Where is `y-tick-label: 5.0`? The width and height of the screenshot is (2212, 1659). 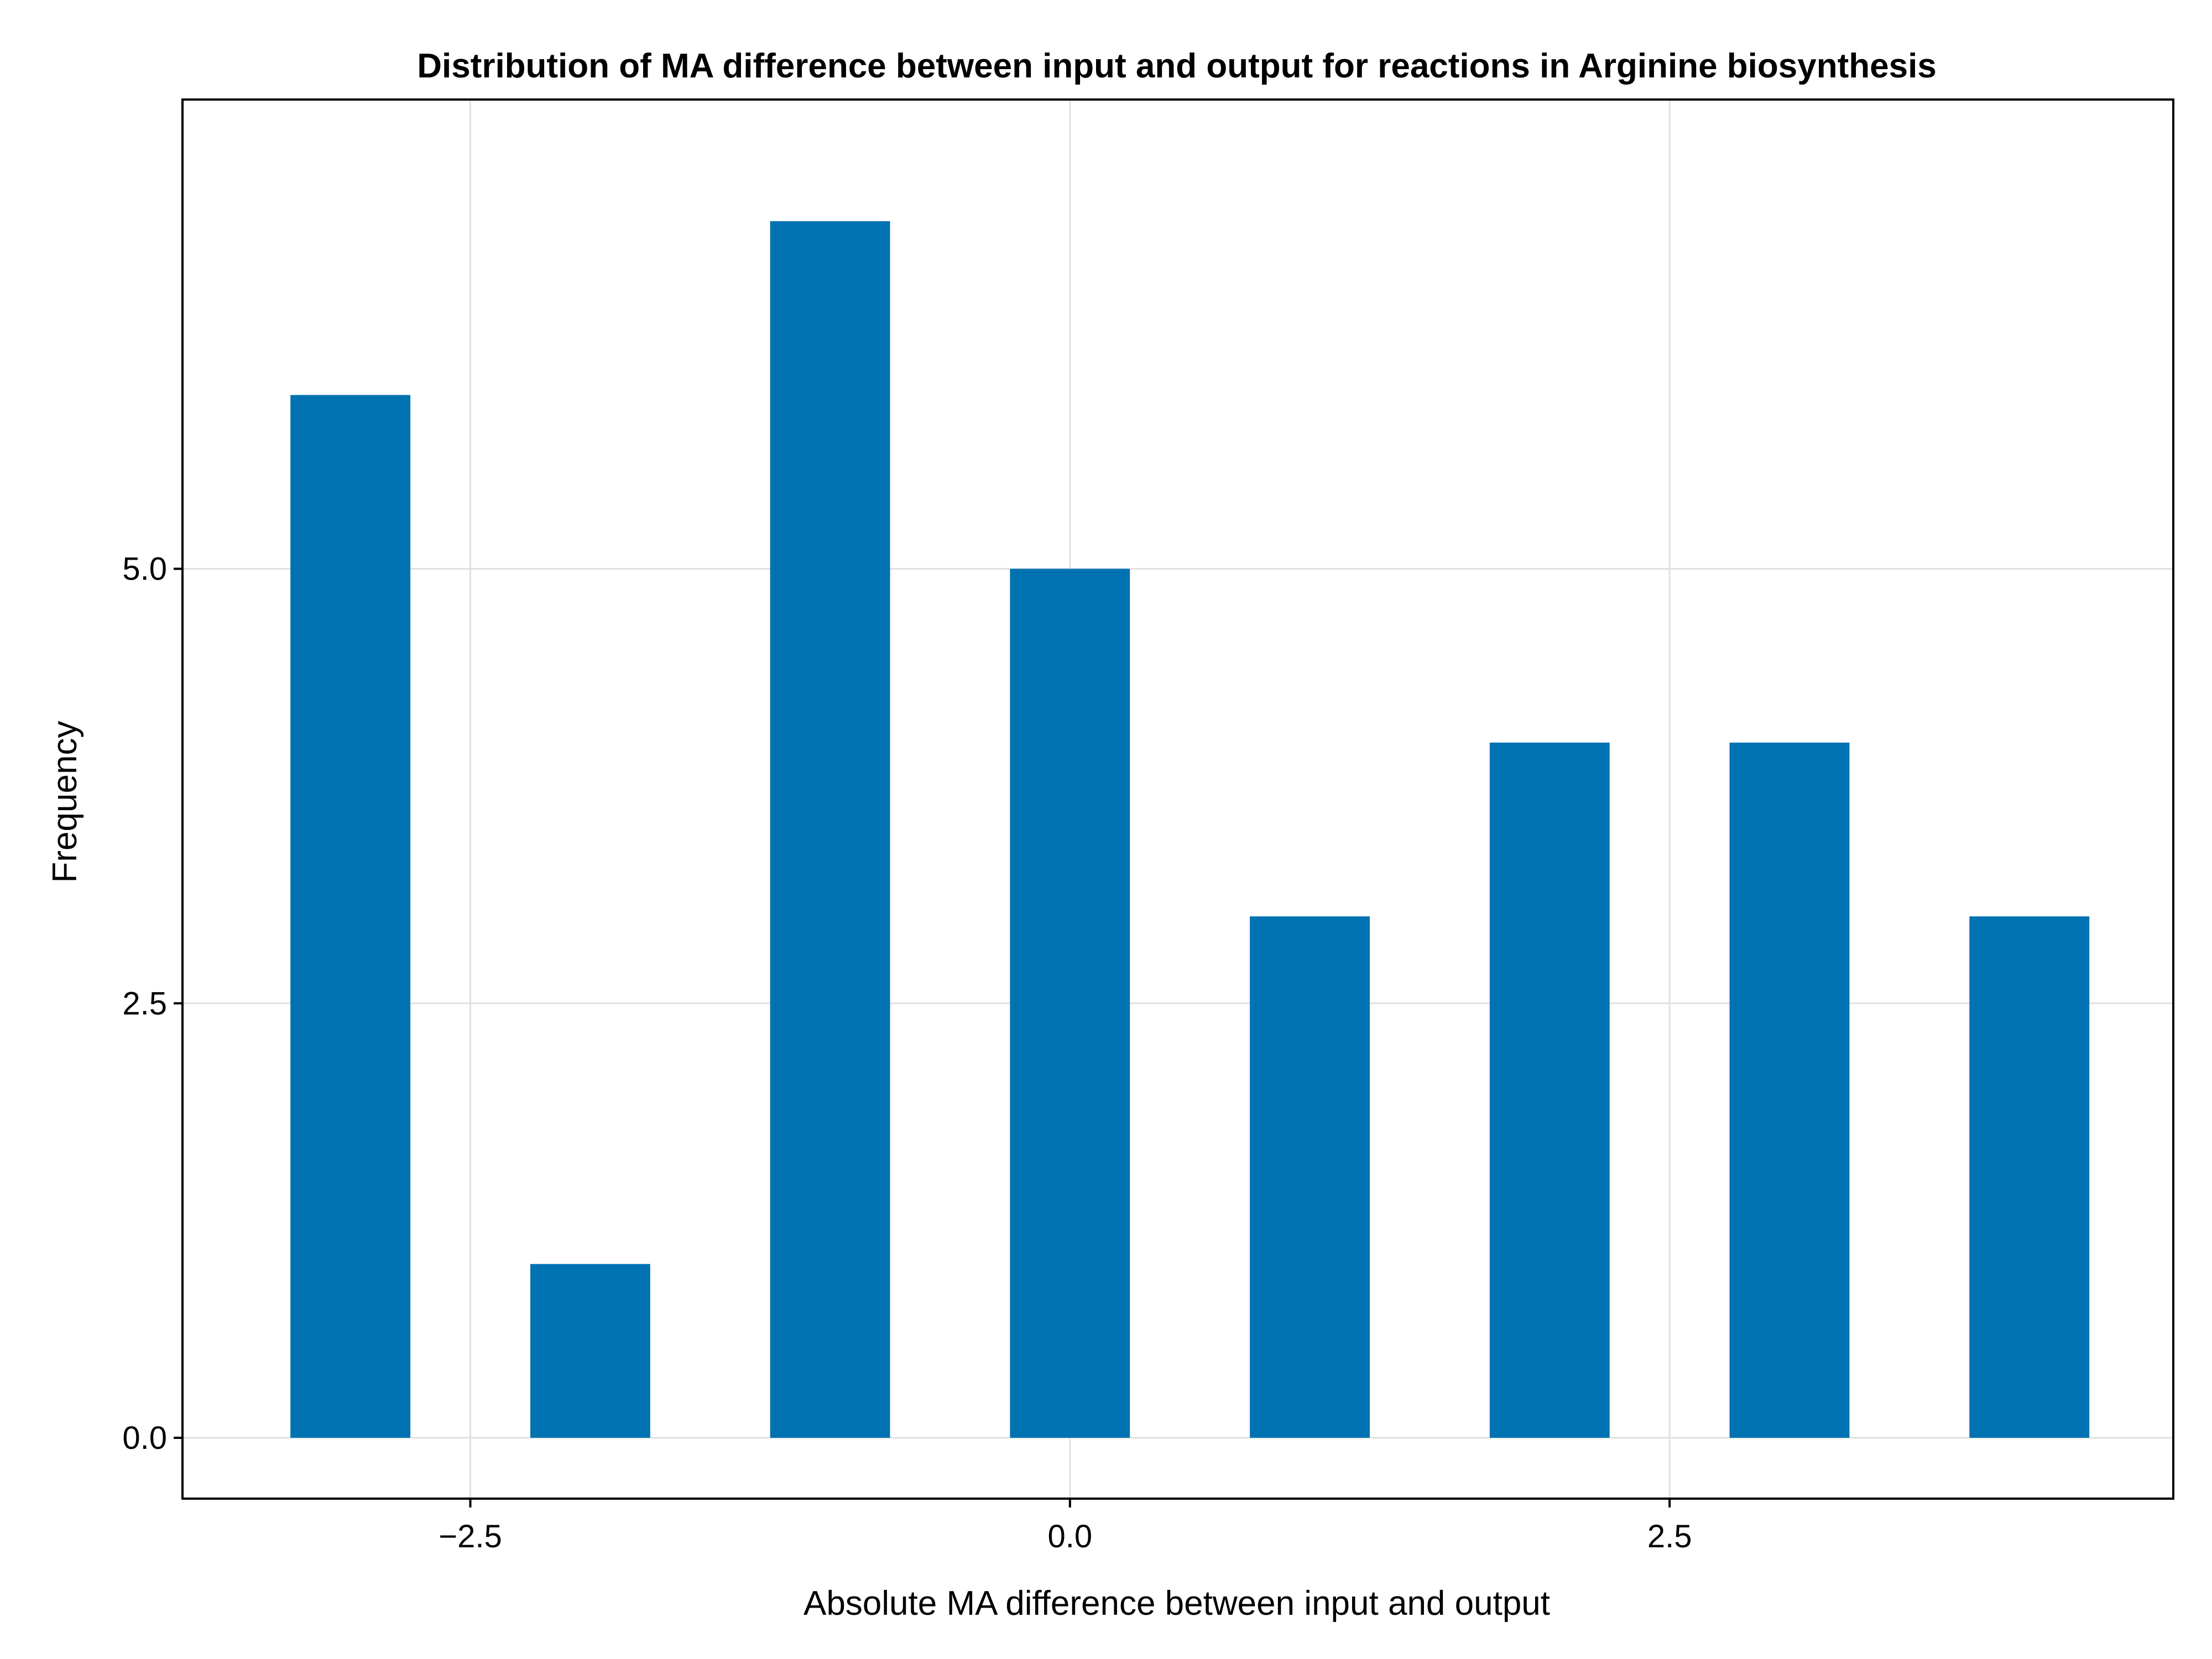
y-tick-label: 5.0 is located at coordinates (145, 569).